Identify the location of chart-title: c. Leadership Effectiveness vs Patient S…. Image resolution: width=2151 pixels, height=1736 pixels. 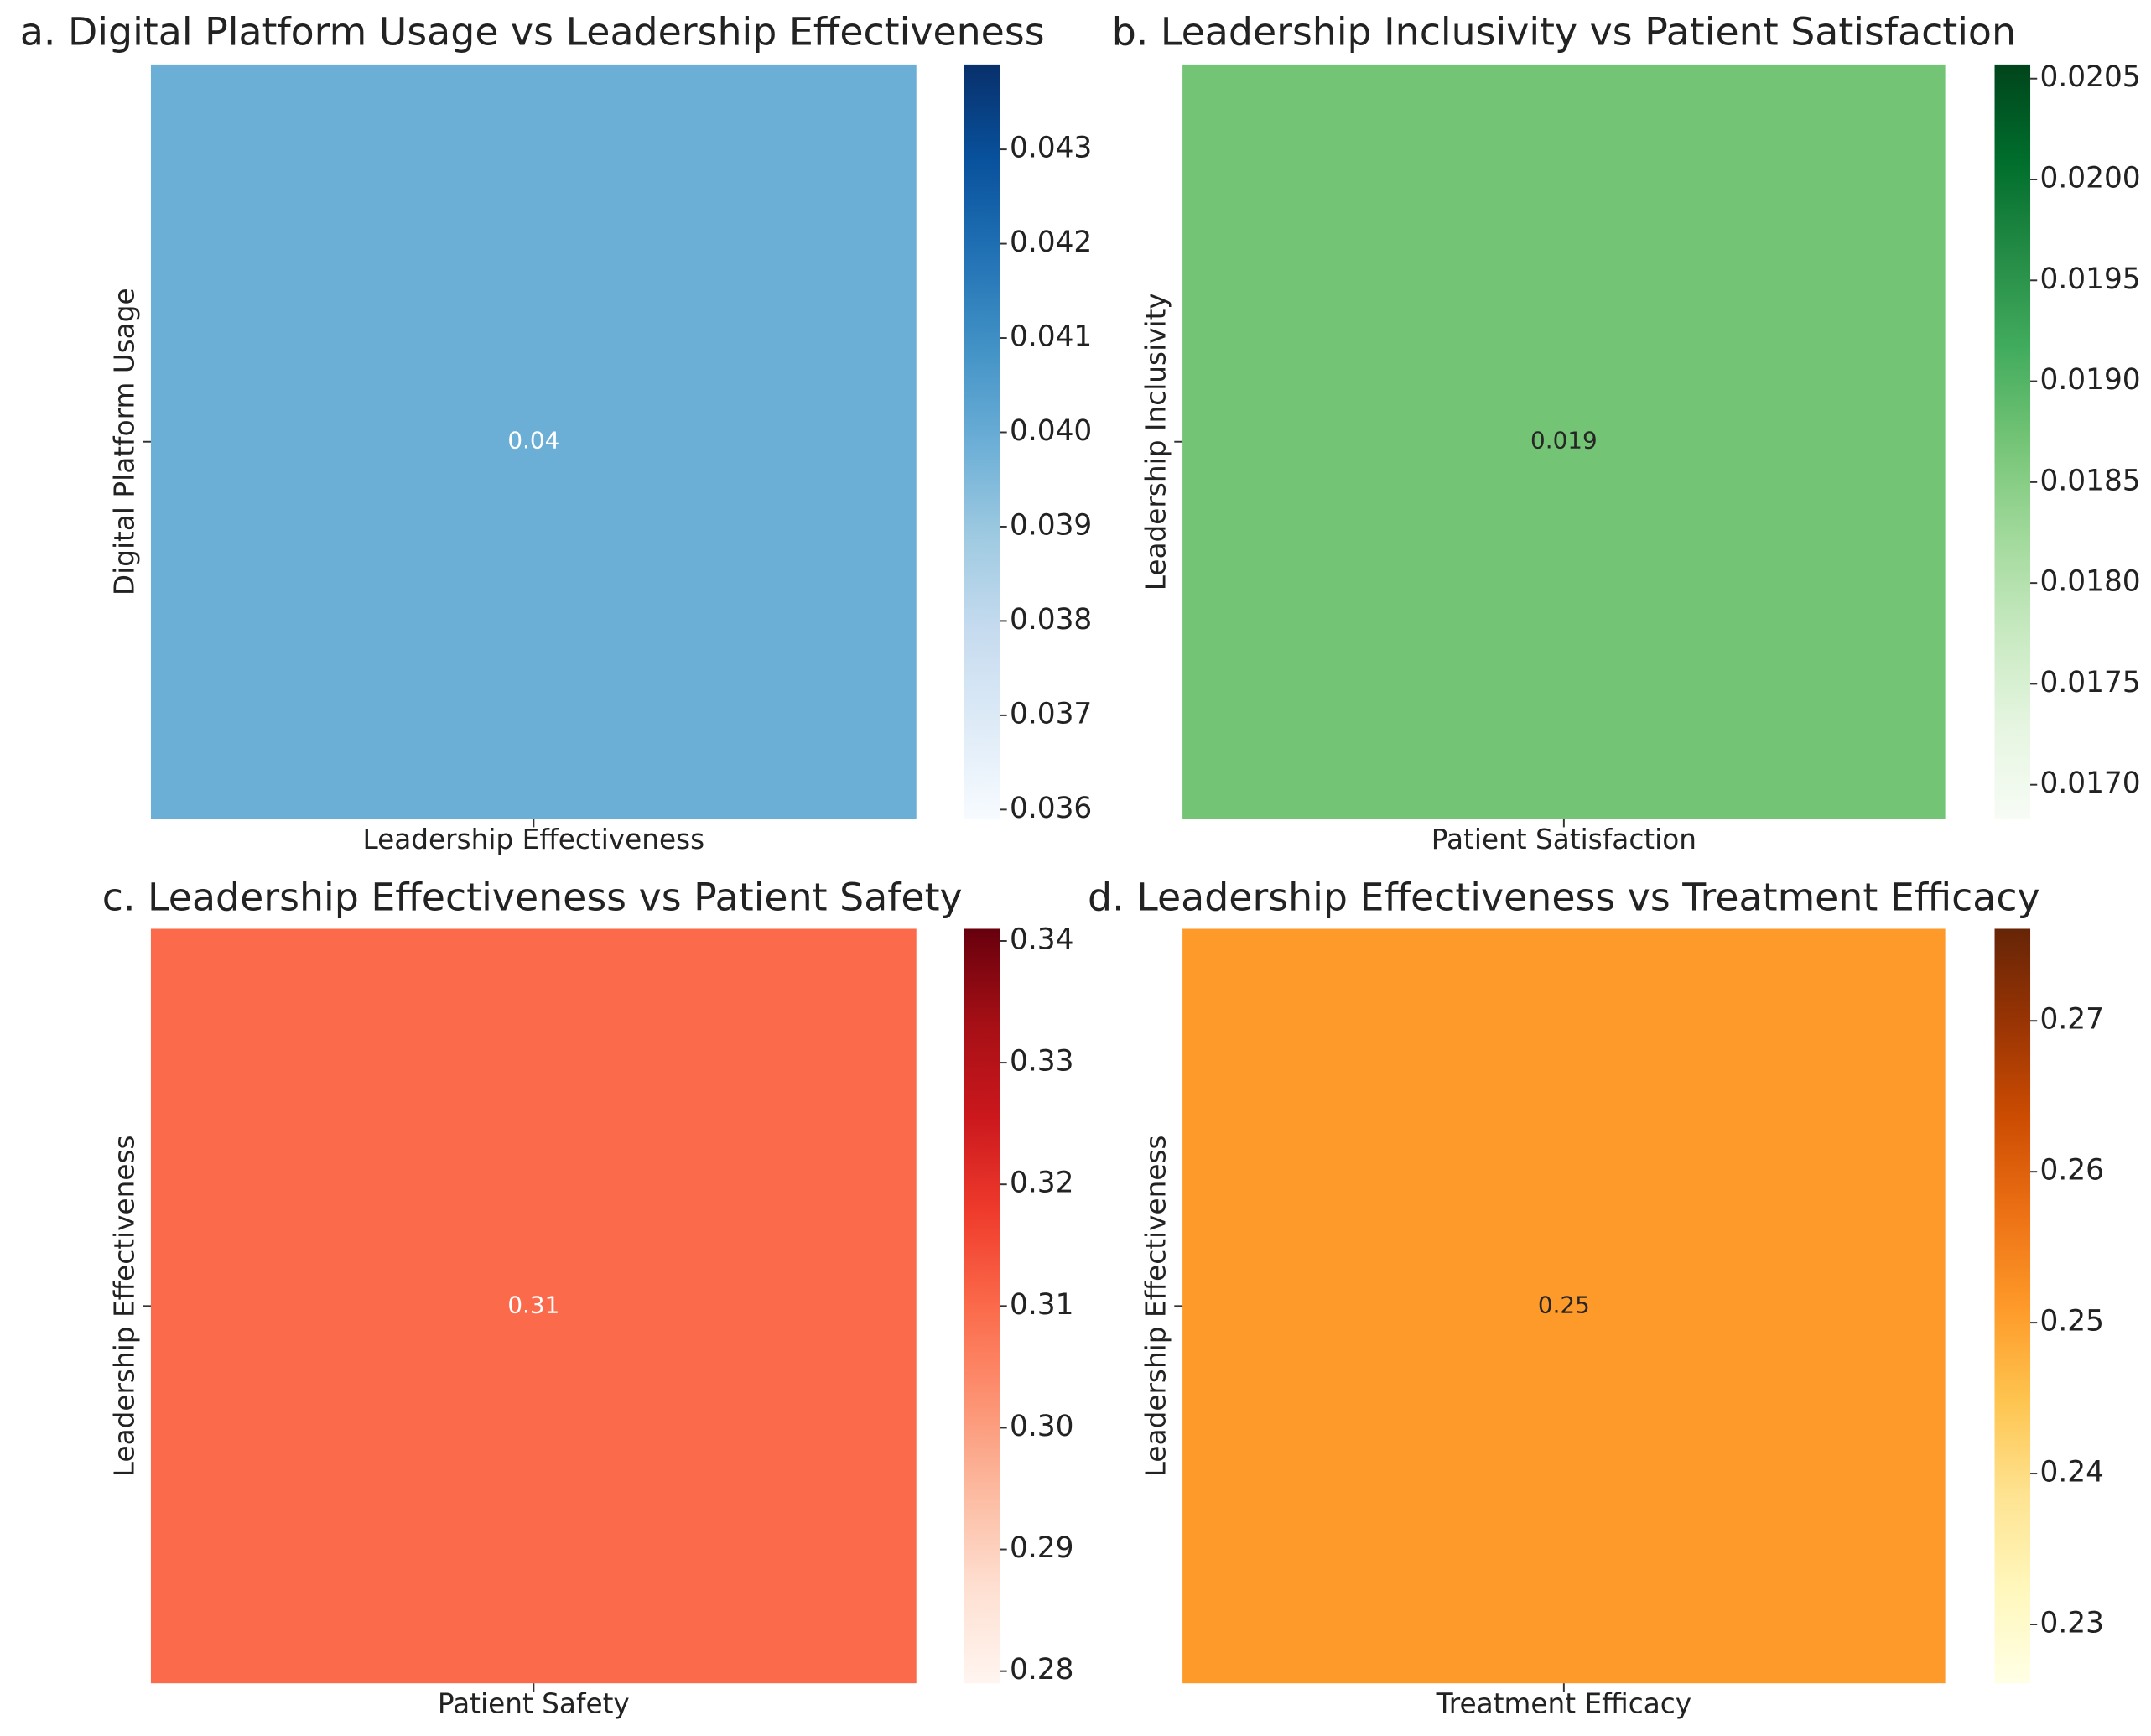
(532, 898).